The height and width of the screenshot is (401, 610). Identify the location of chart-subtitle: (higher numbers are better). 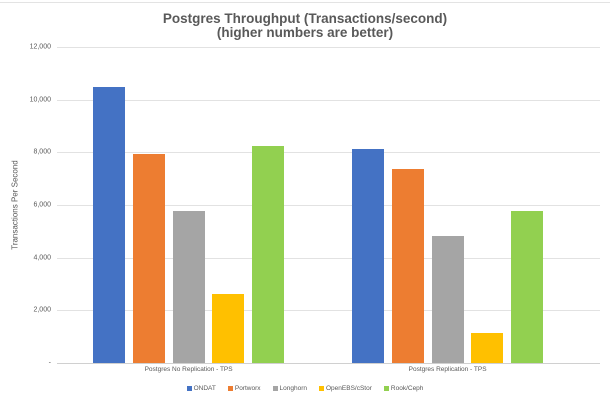
(305, 32).